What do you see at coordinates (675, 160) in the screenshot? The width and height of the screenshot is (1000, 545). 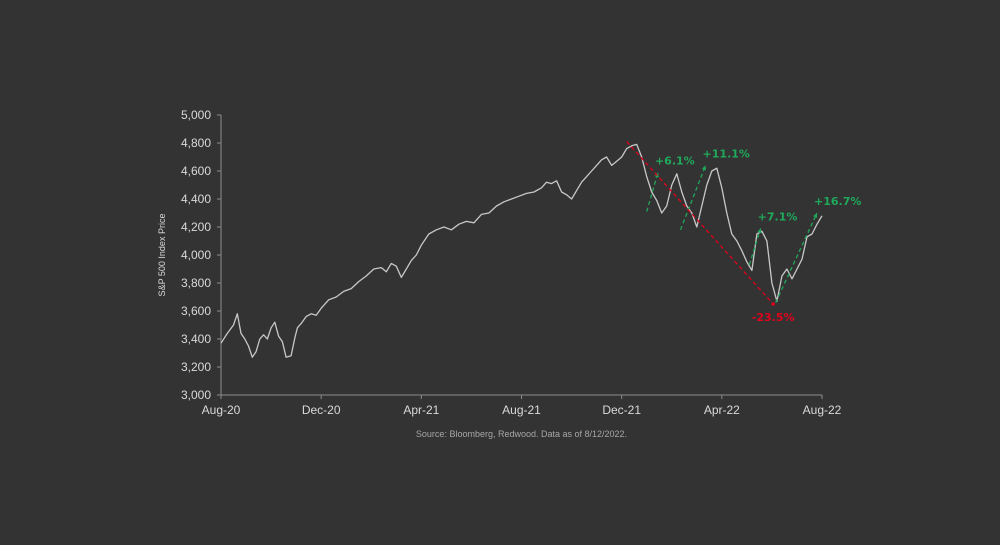 I see `annotation-label: +6.1%` at bounding box center [675, 160].